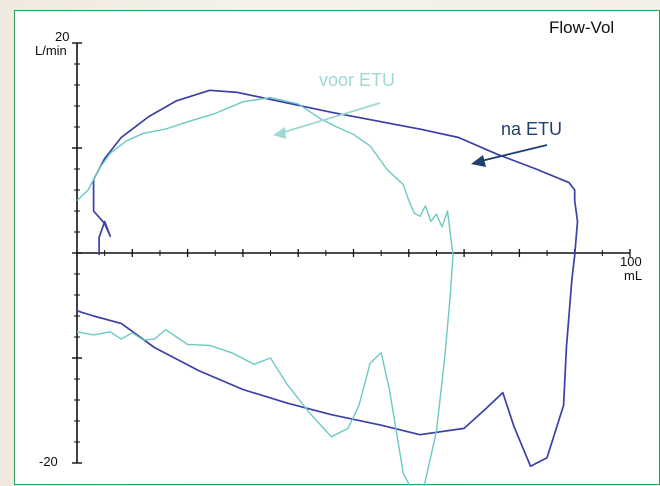  I want to click on arrow-voor-etu, so click(330, 118).